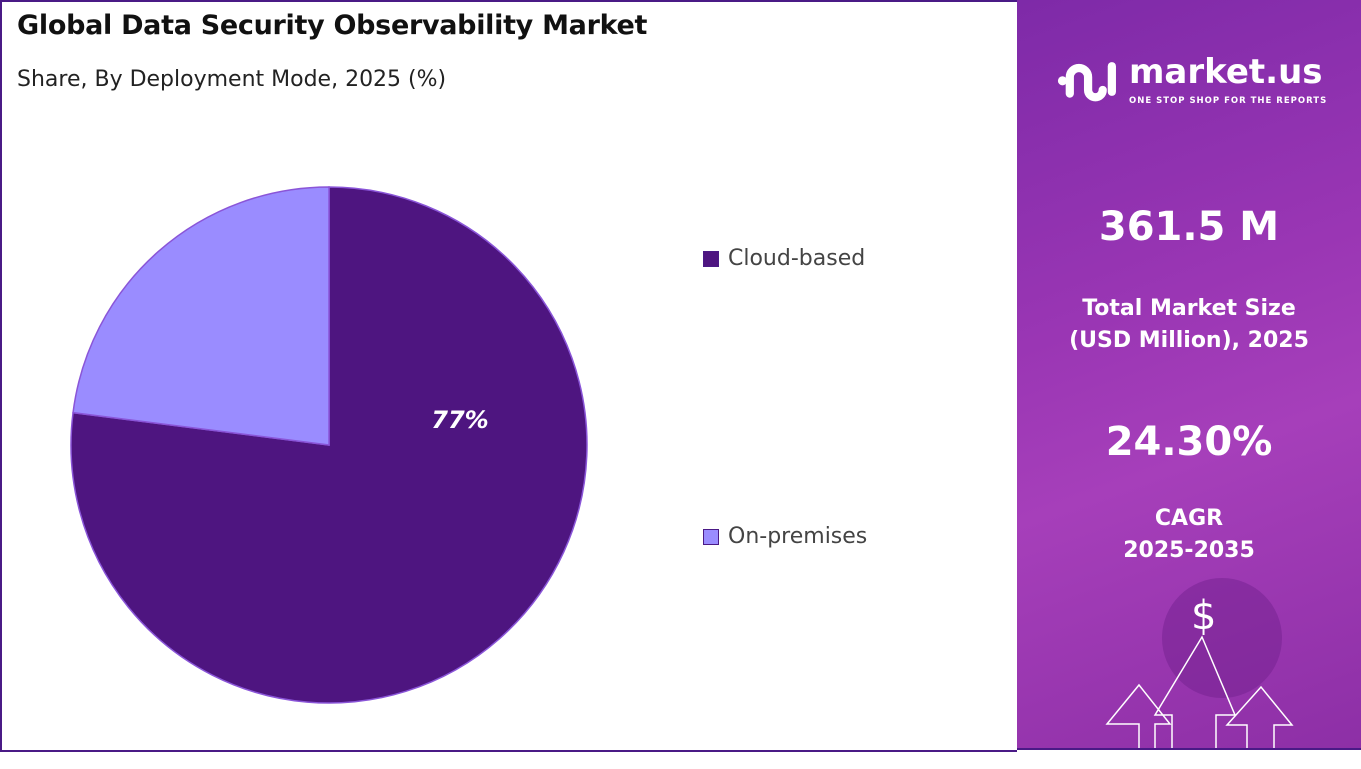  What do you see at coordinates (798, 536) in the screenshot?
I see `legend-label: On-premises` at bounding box center [798, 536].